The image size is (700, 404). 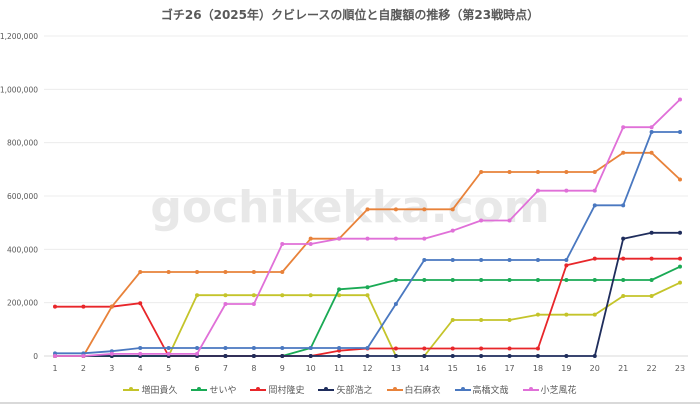 I want to click on x-tick-label: 17, so click(x=509, y=368).